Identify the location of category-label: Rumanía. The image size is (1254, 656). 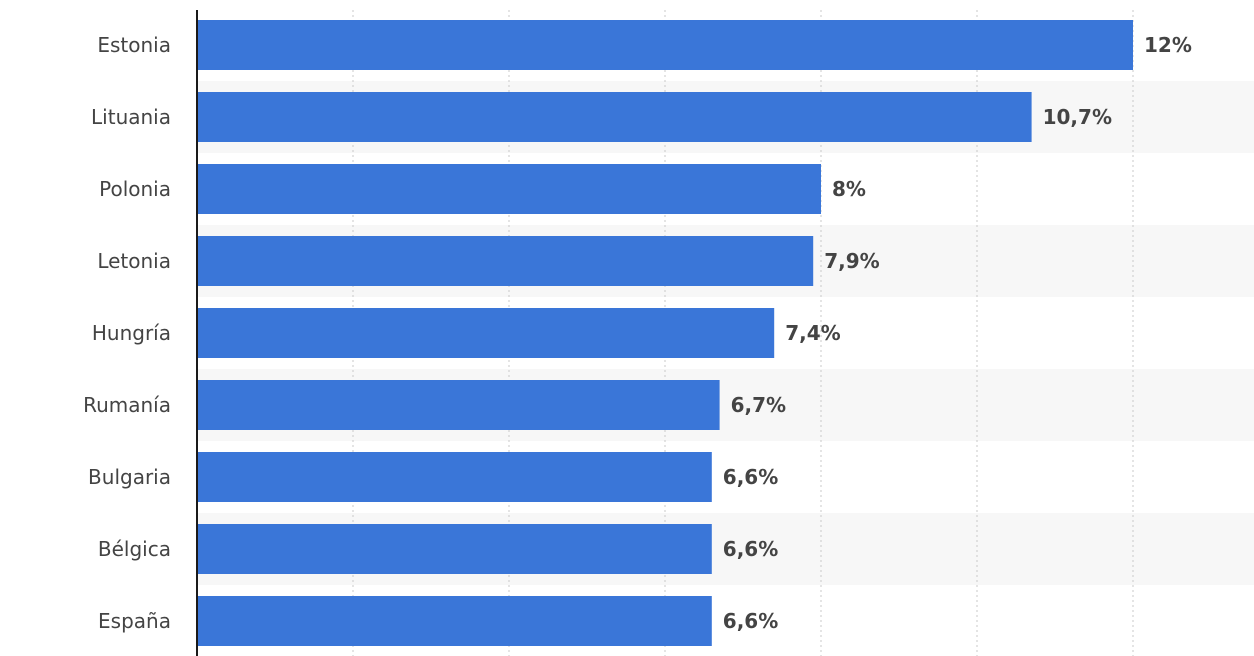
(127, 405).